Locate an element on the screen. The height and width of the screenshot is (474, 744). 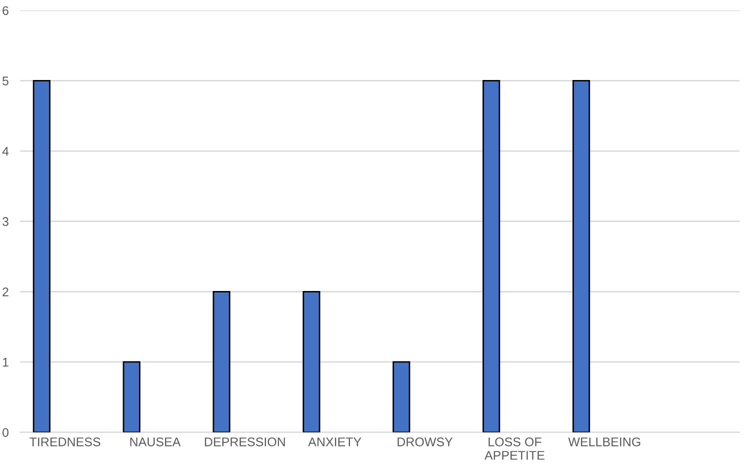
y-tick-label: 5 is located at coordinates (5, 81).